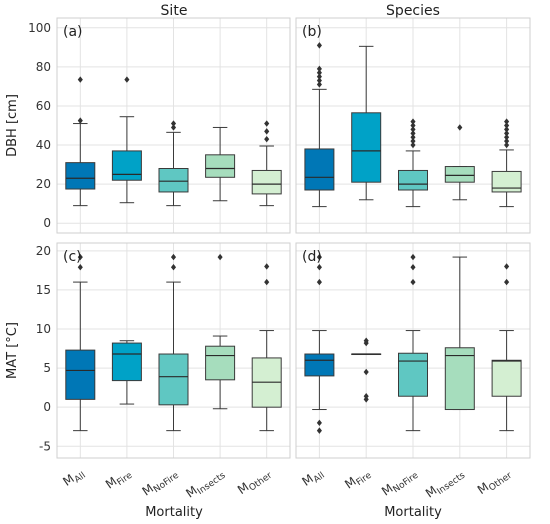 This screenshot has height=524, width=550. Describe the element at coordinates (43, 290) in the screenshot. I see `y-tick-label: 15` at that location.